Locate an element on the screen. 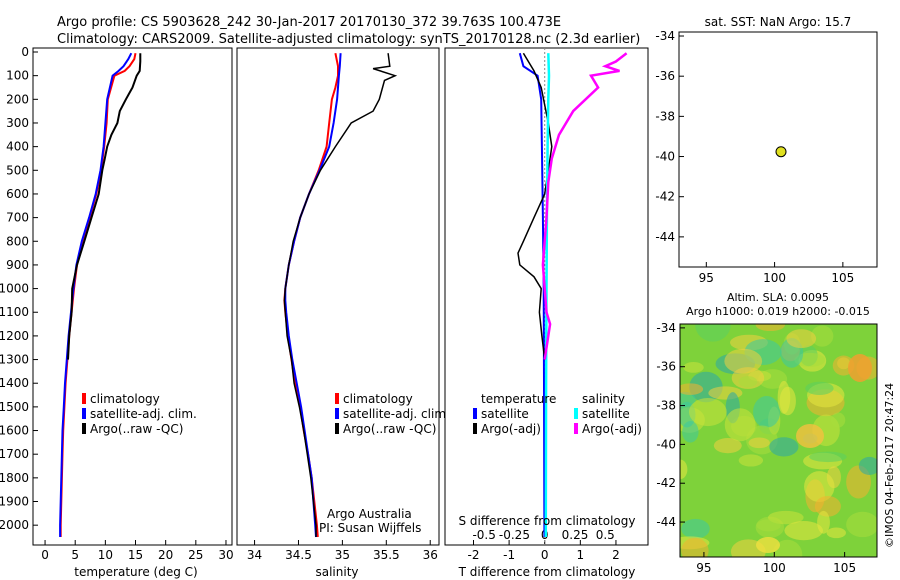 Image resolution: width=900 pixels, height=580 pixels. series-line-argo-raw-qc- is located at coordinates (340, 295).